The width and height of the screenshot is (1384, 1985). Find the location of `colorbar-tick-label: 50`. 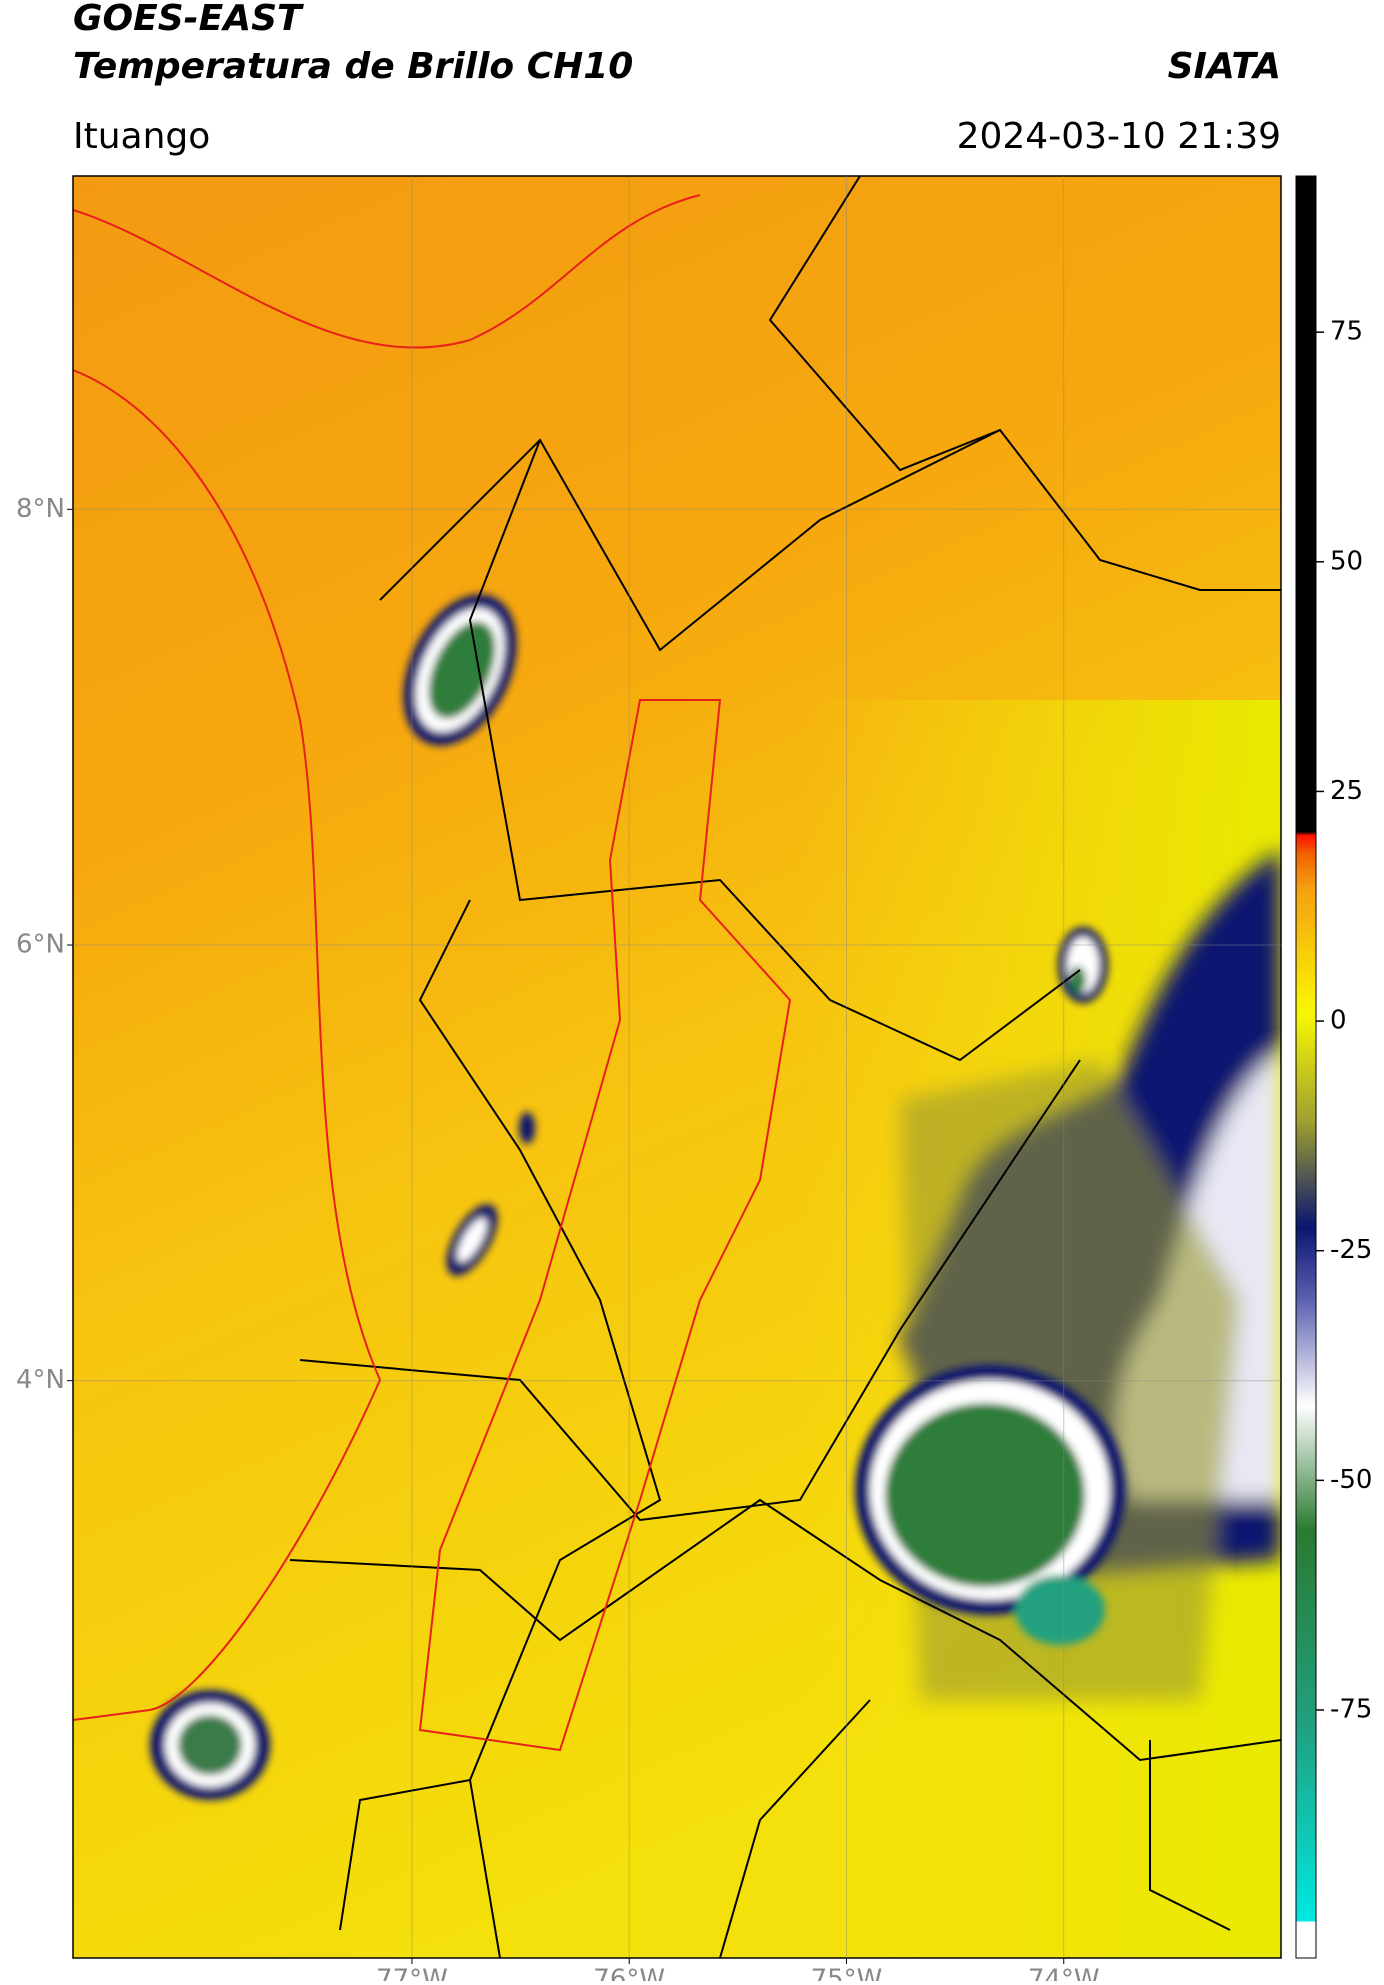

colorbar-tick-label: 50 is located at coordinates (1346, 561).